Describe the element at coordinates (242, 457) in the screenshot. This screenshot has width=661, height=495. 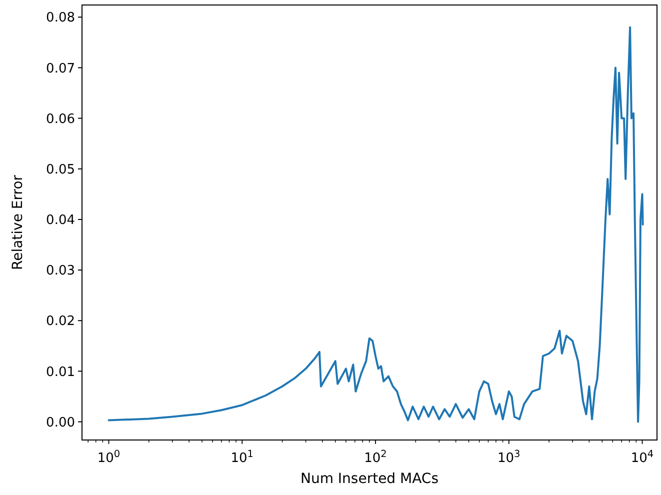
I see `x-tick-label: 10$^{1}$` at that location.